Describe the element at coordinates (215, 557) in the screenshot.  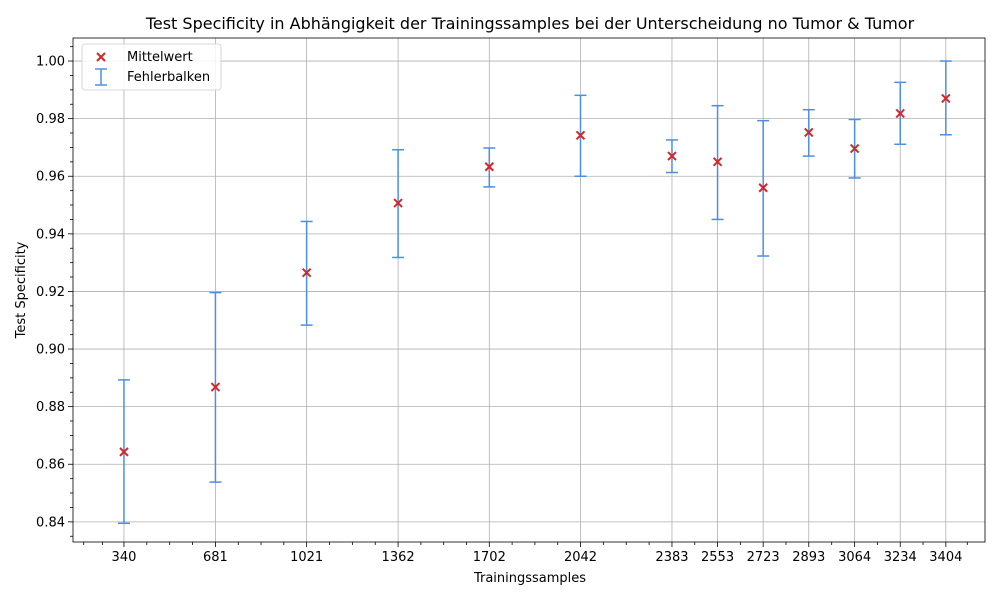
I see `x-tick-label: 681` at that location.